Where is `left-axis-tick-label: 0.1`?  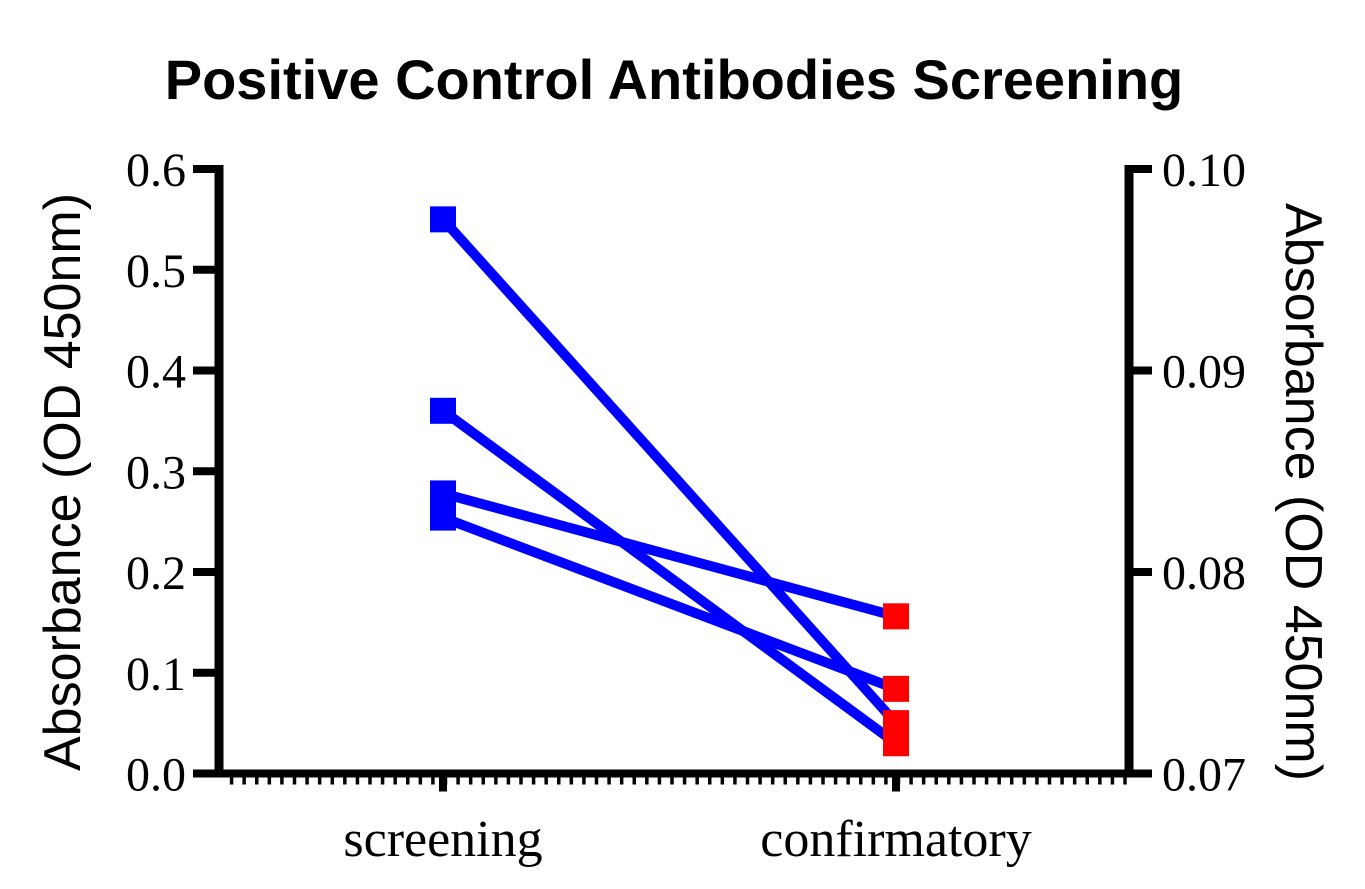
left-axis-tick-label: 0.1 is located at coordinates (156, 674).